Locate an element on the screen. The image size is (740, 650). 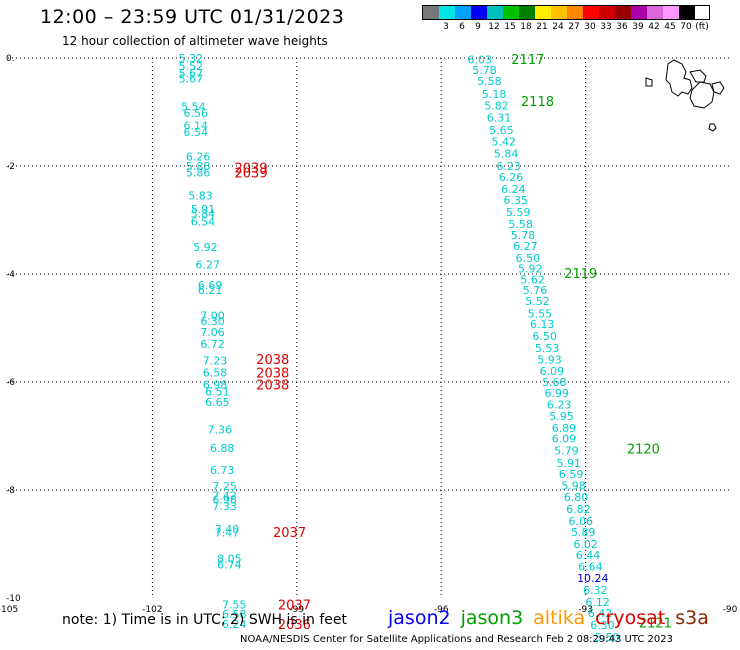
color-scale-label: 70 is located at coordinates (686, 27).